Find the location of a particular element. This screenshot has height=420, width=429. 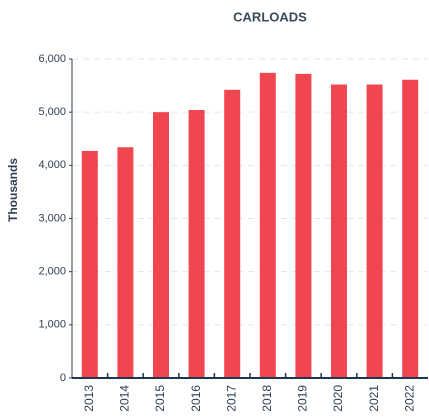

y-tick-label: 2,000 is located at coordinates (52, 272).